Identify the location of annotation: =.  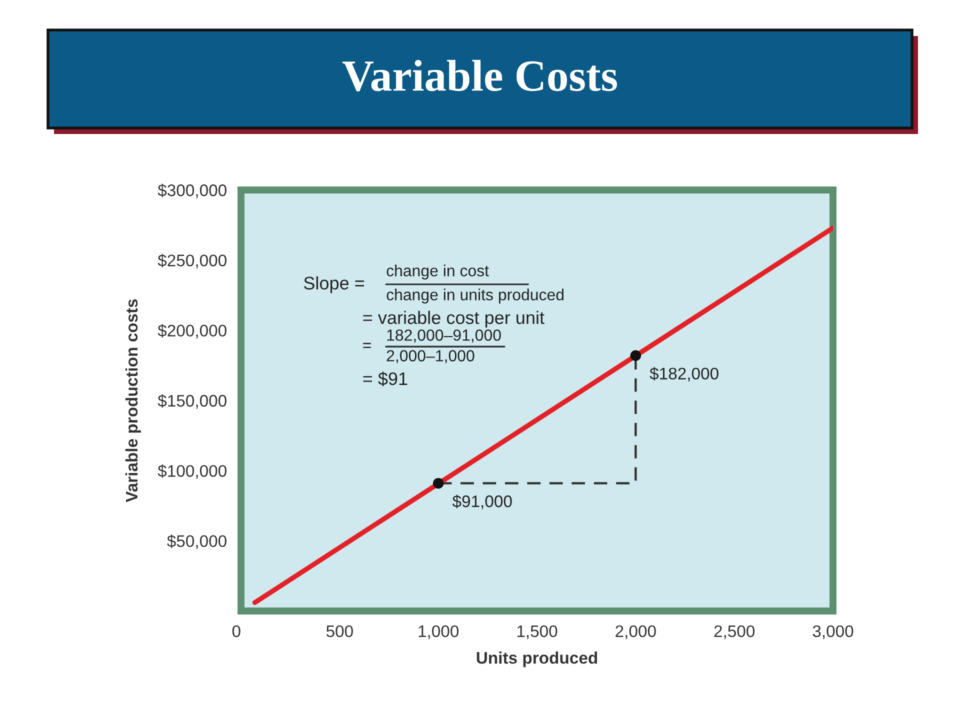
(367, 345).